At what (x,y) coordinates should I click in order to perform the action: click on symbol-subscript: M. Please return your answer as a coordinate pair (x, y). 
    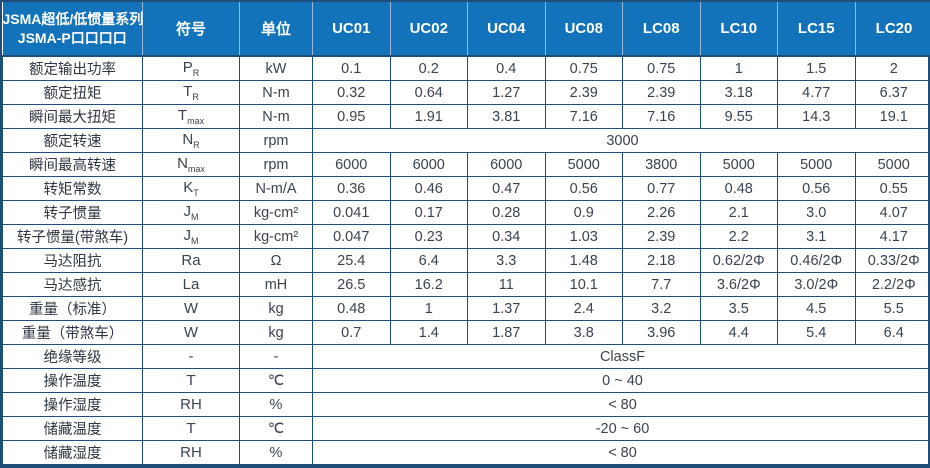
    Looking at the image, I should click on (195, 241).